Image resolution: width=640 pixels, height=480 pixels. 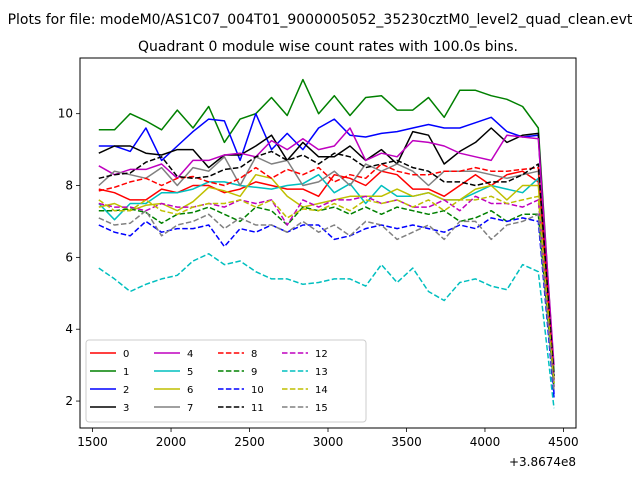 I want to click on legend-label-14: 14, so click(x=321, y=390).